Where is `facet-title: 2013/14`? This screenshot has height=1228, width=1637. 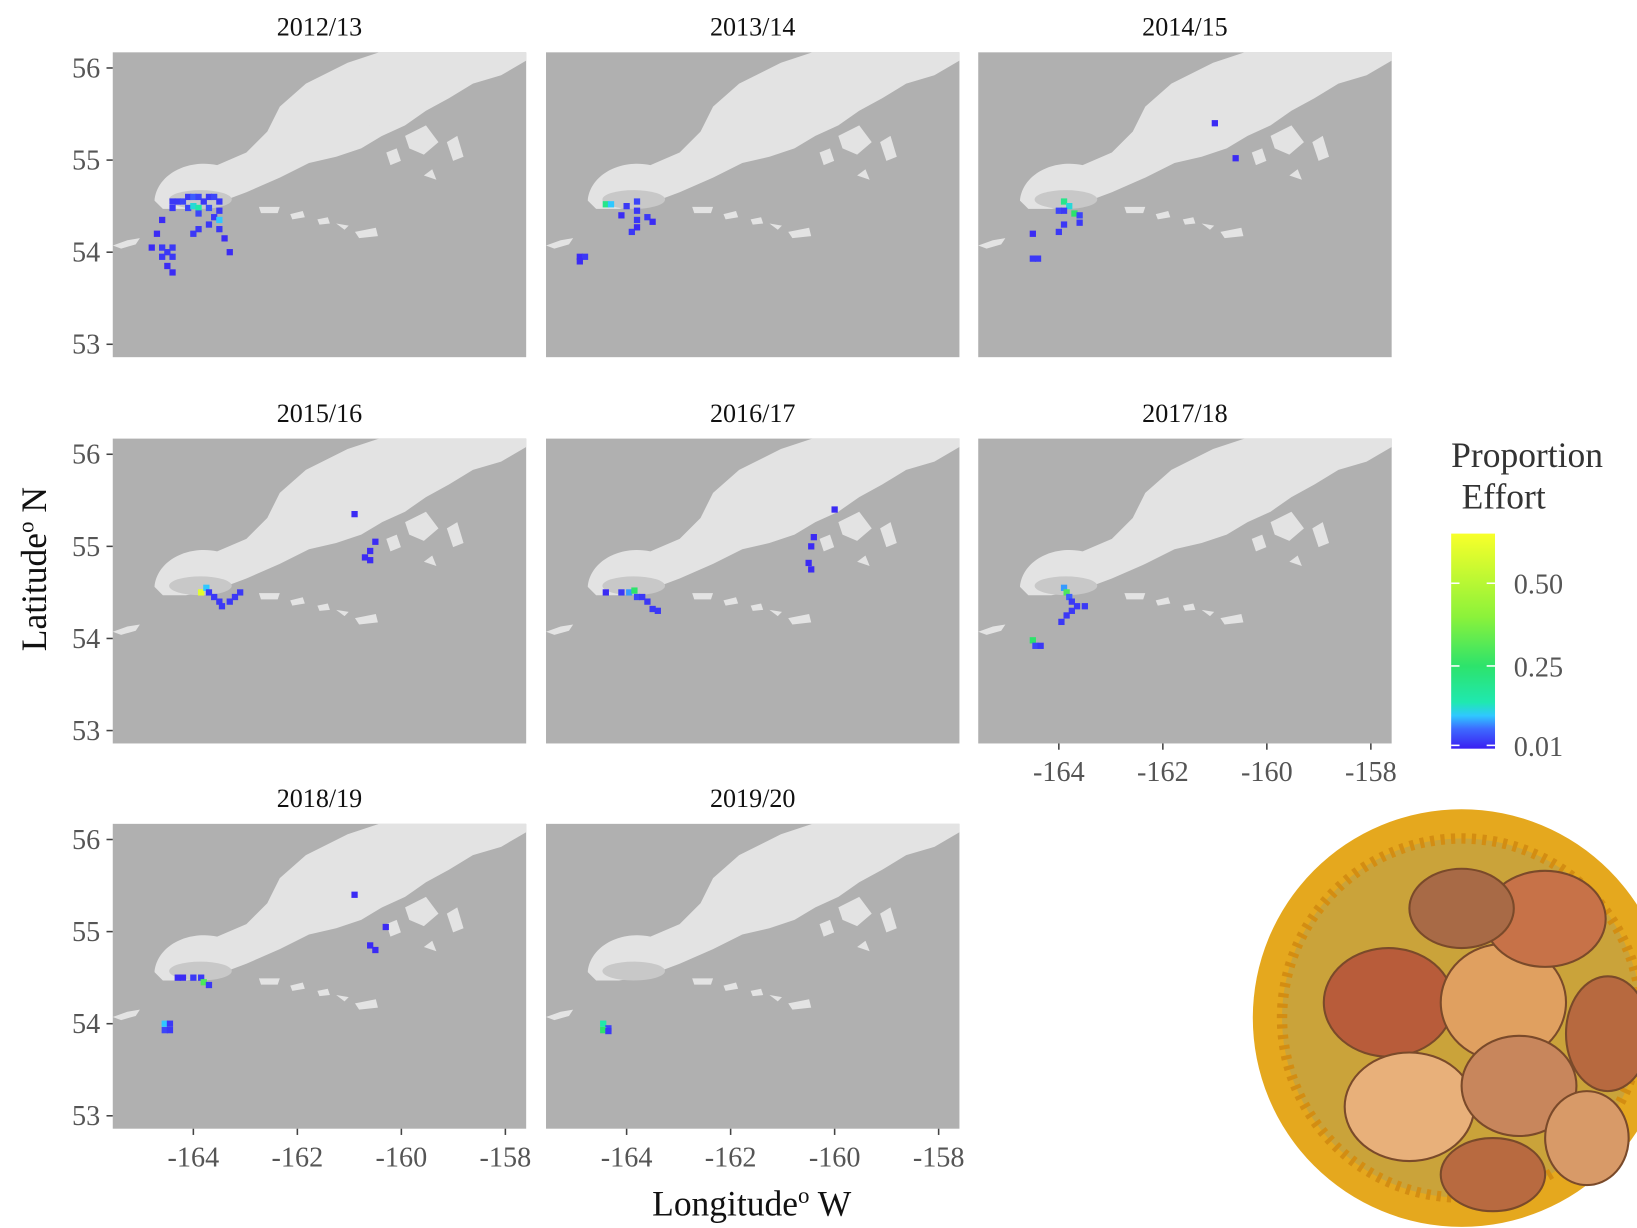
facet-title: 2013/14 is located at coordinates (753, 27).